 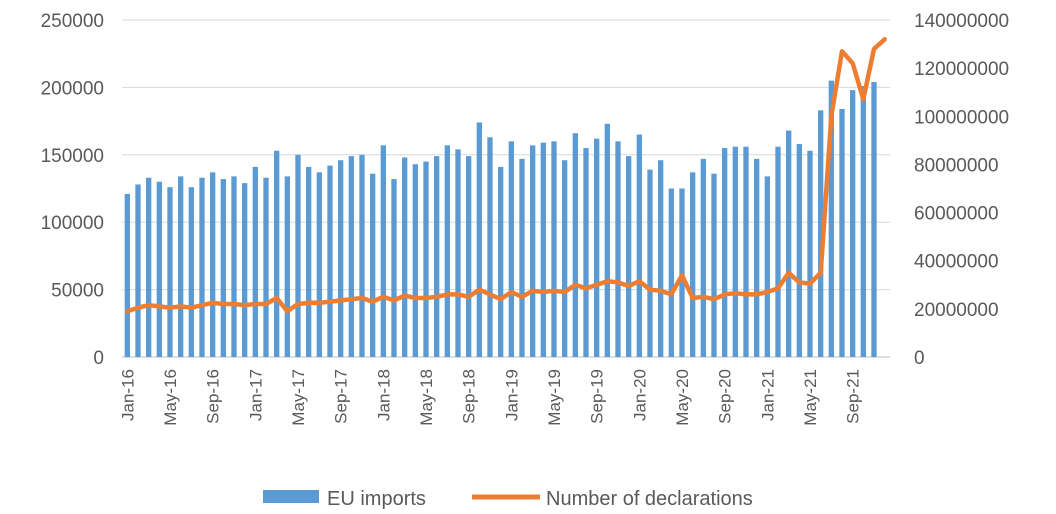 I want to click on legend-label-declarations: Number of declarations, so click(x=649, y=499).